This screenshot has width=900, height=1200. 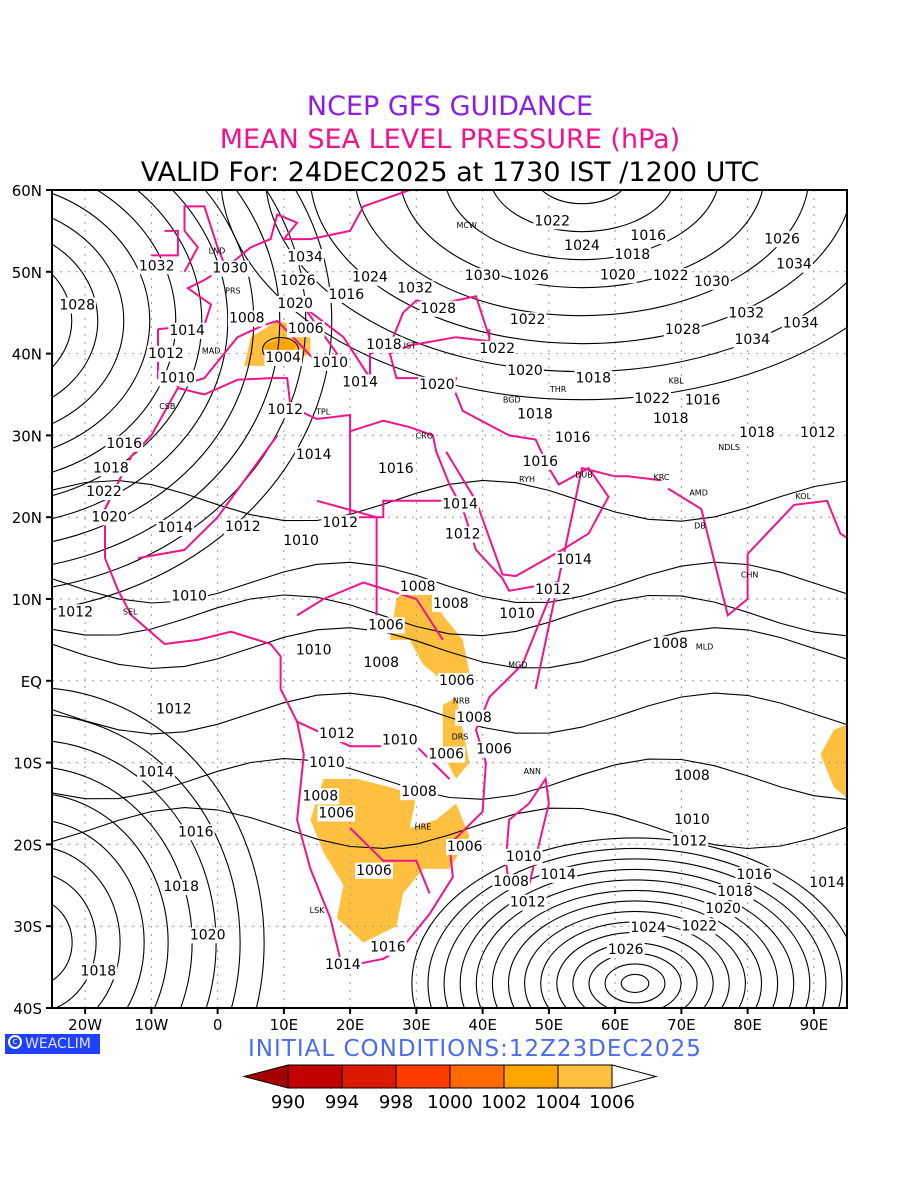 What do you see at coordinates (423, 826) in the screenshot?
I see `station-label-group: HRE` at bounding box center [423, 826].